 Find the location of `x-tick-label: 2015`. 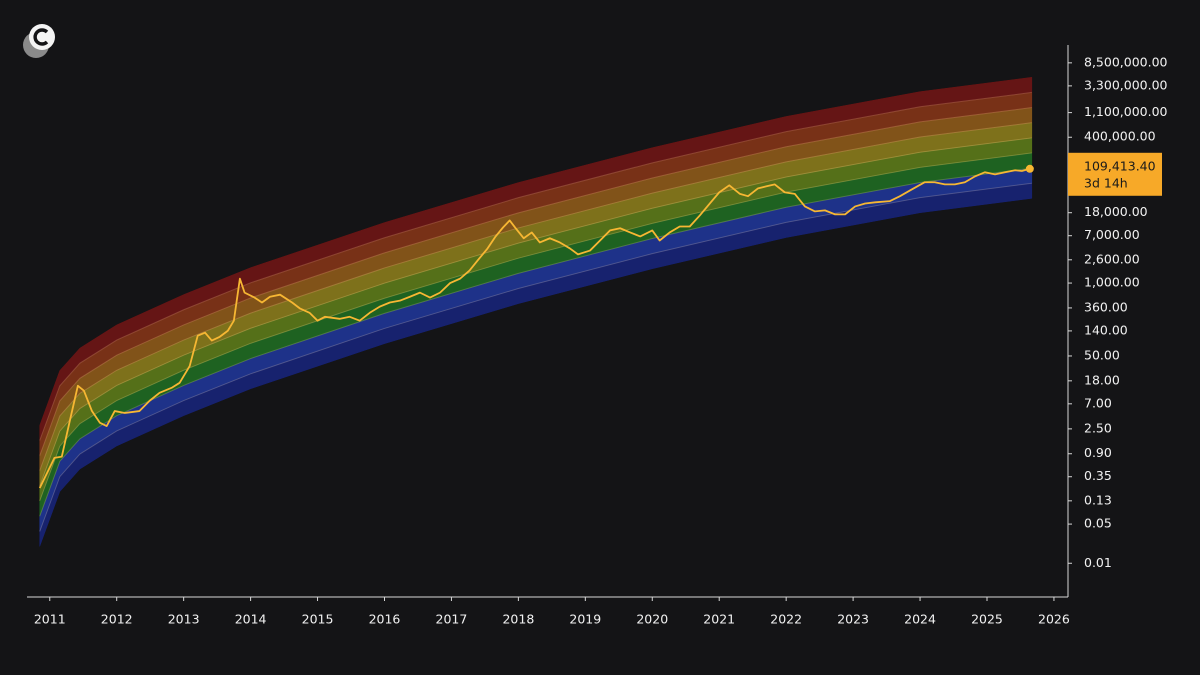

x-tick-label: 2015 is located at coordinates (318, 619).